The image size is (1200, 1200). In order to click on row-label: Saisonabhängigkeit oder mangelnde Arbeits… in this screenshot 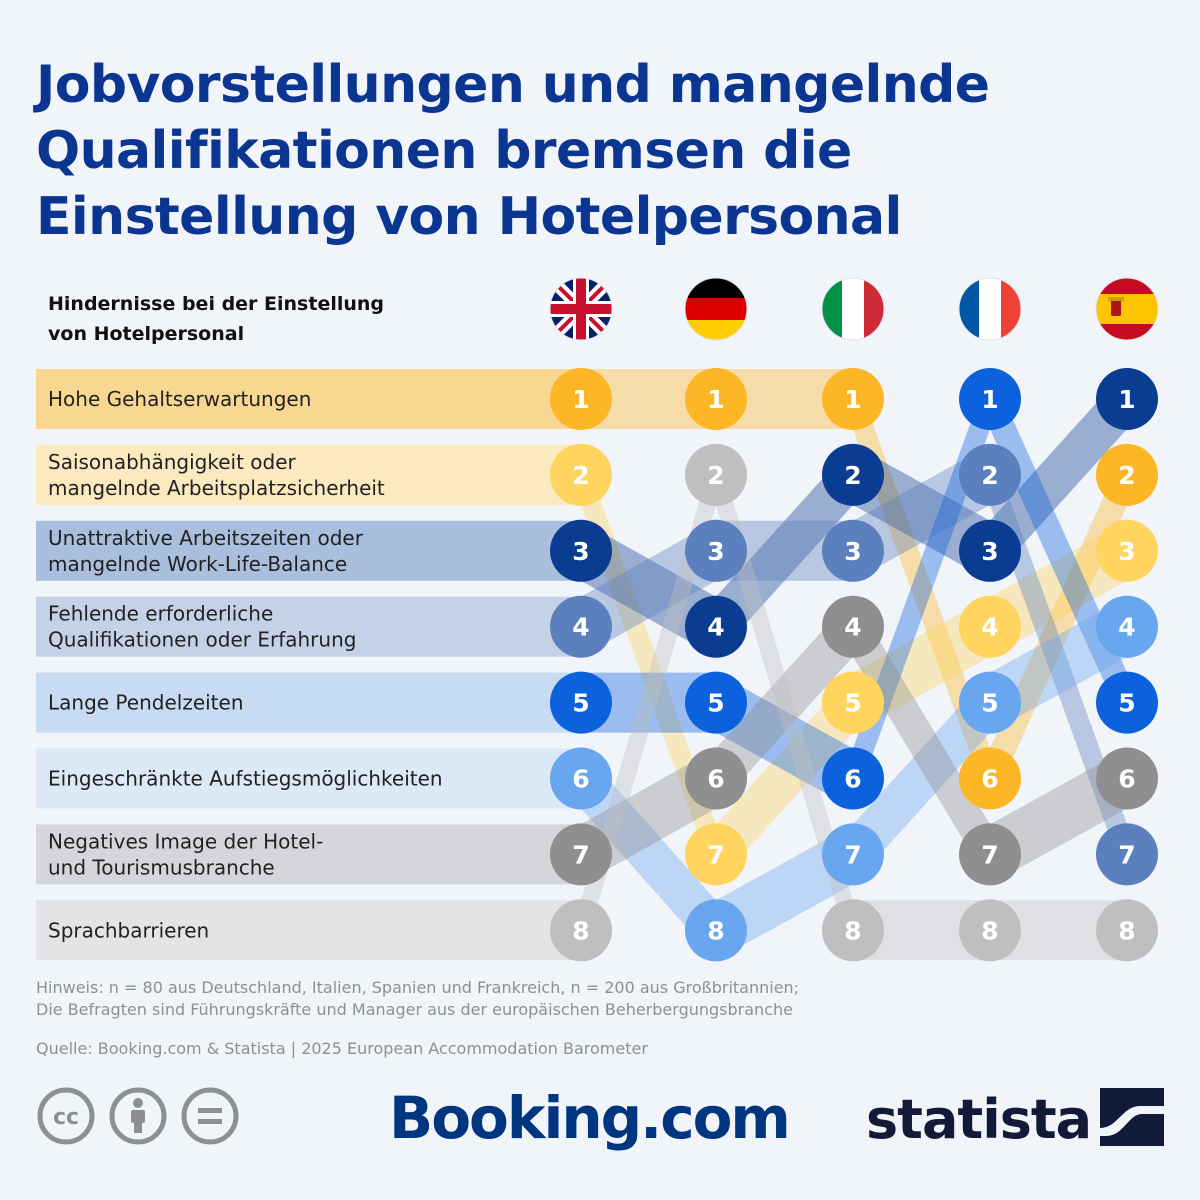, I will do `click(216, 475)`.